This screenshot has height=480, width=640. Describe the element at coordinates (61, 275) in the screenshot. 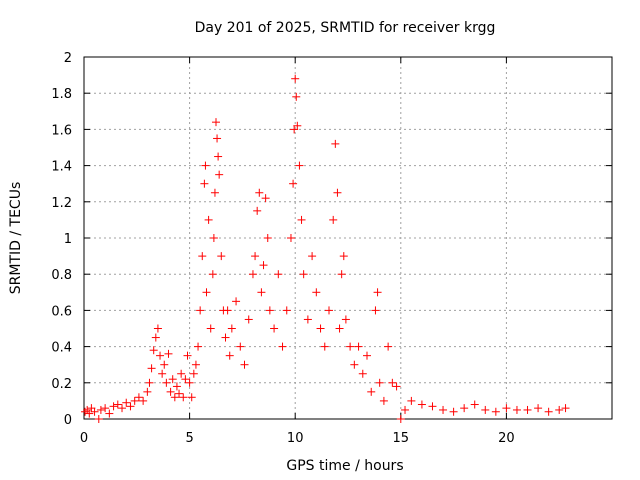

I see `y-tick-label: 0.8` at that location.